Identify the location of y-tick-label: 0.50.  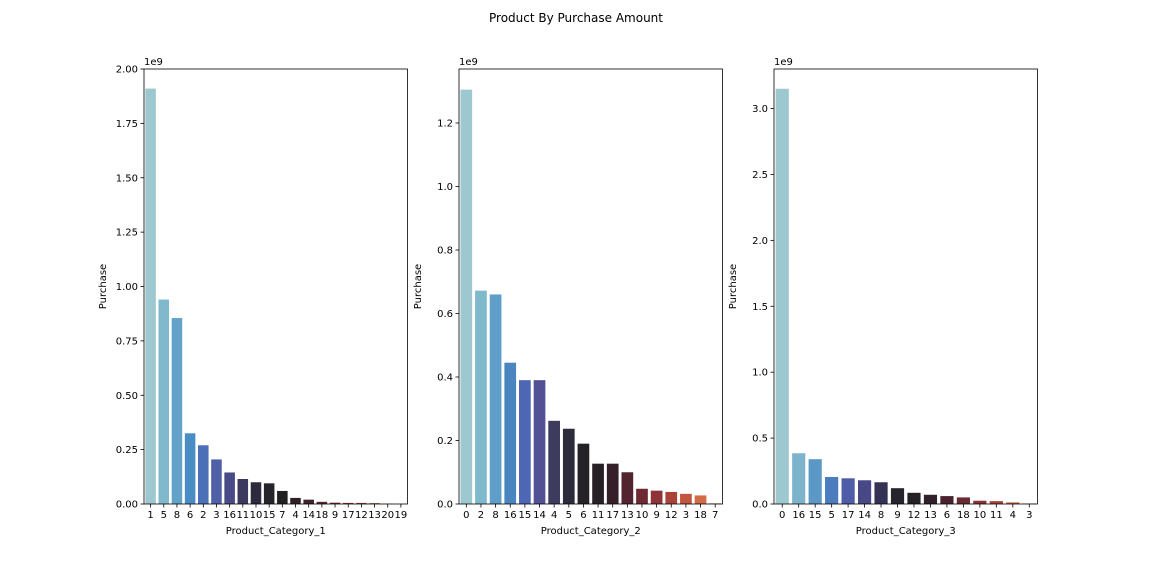
(127, 396).